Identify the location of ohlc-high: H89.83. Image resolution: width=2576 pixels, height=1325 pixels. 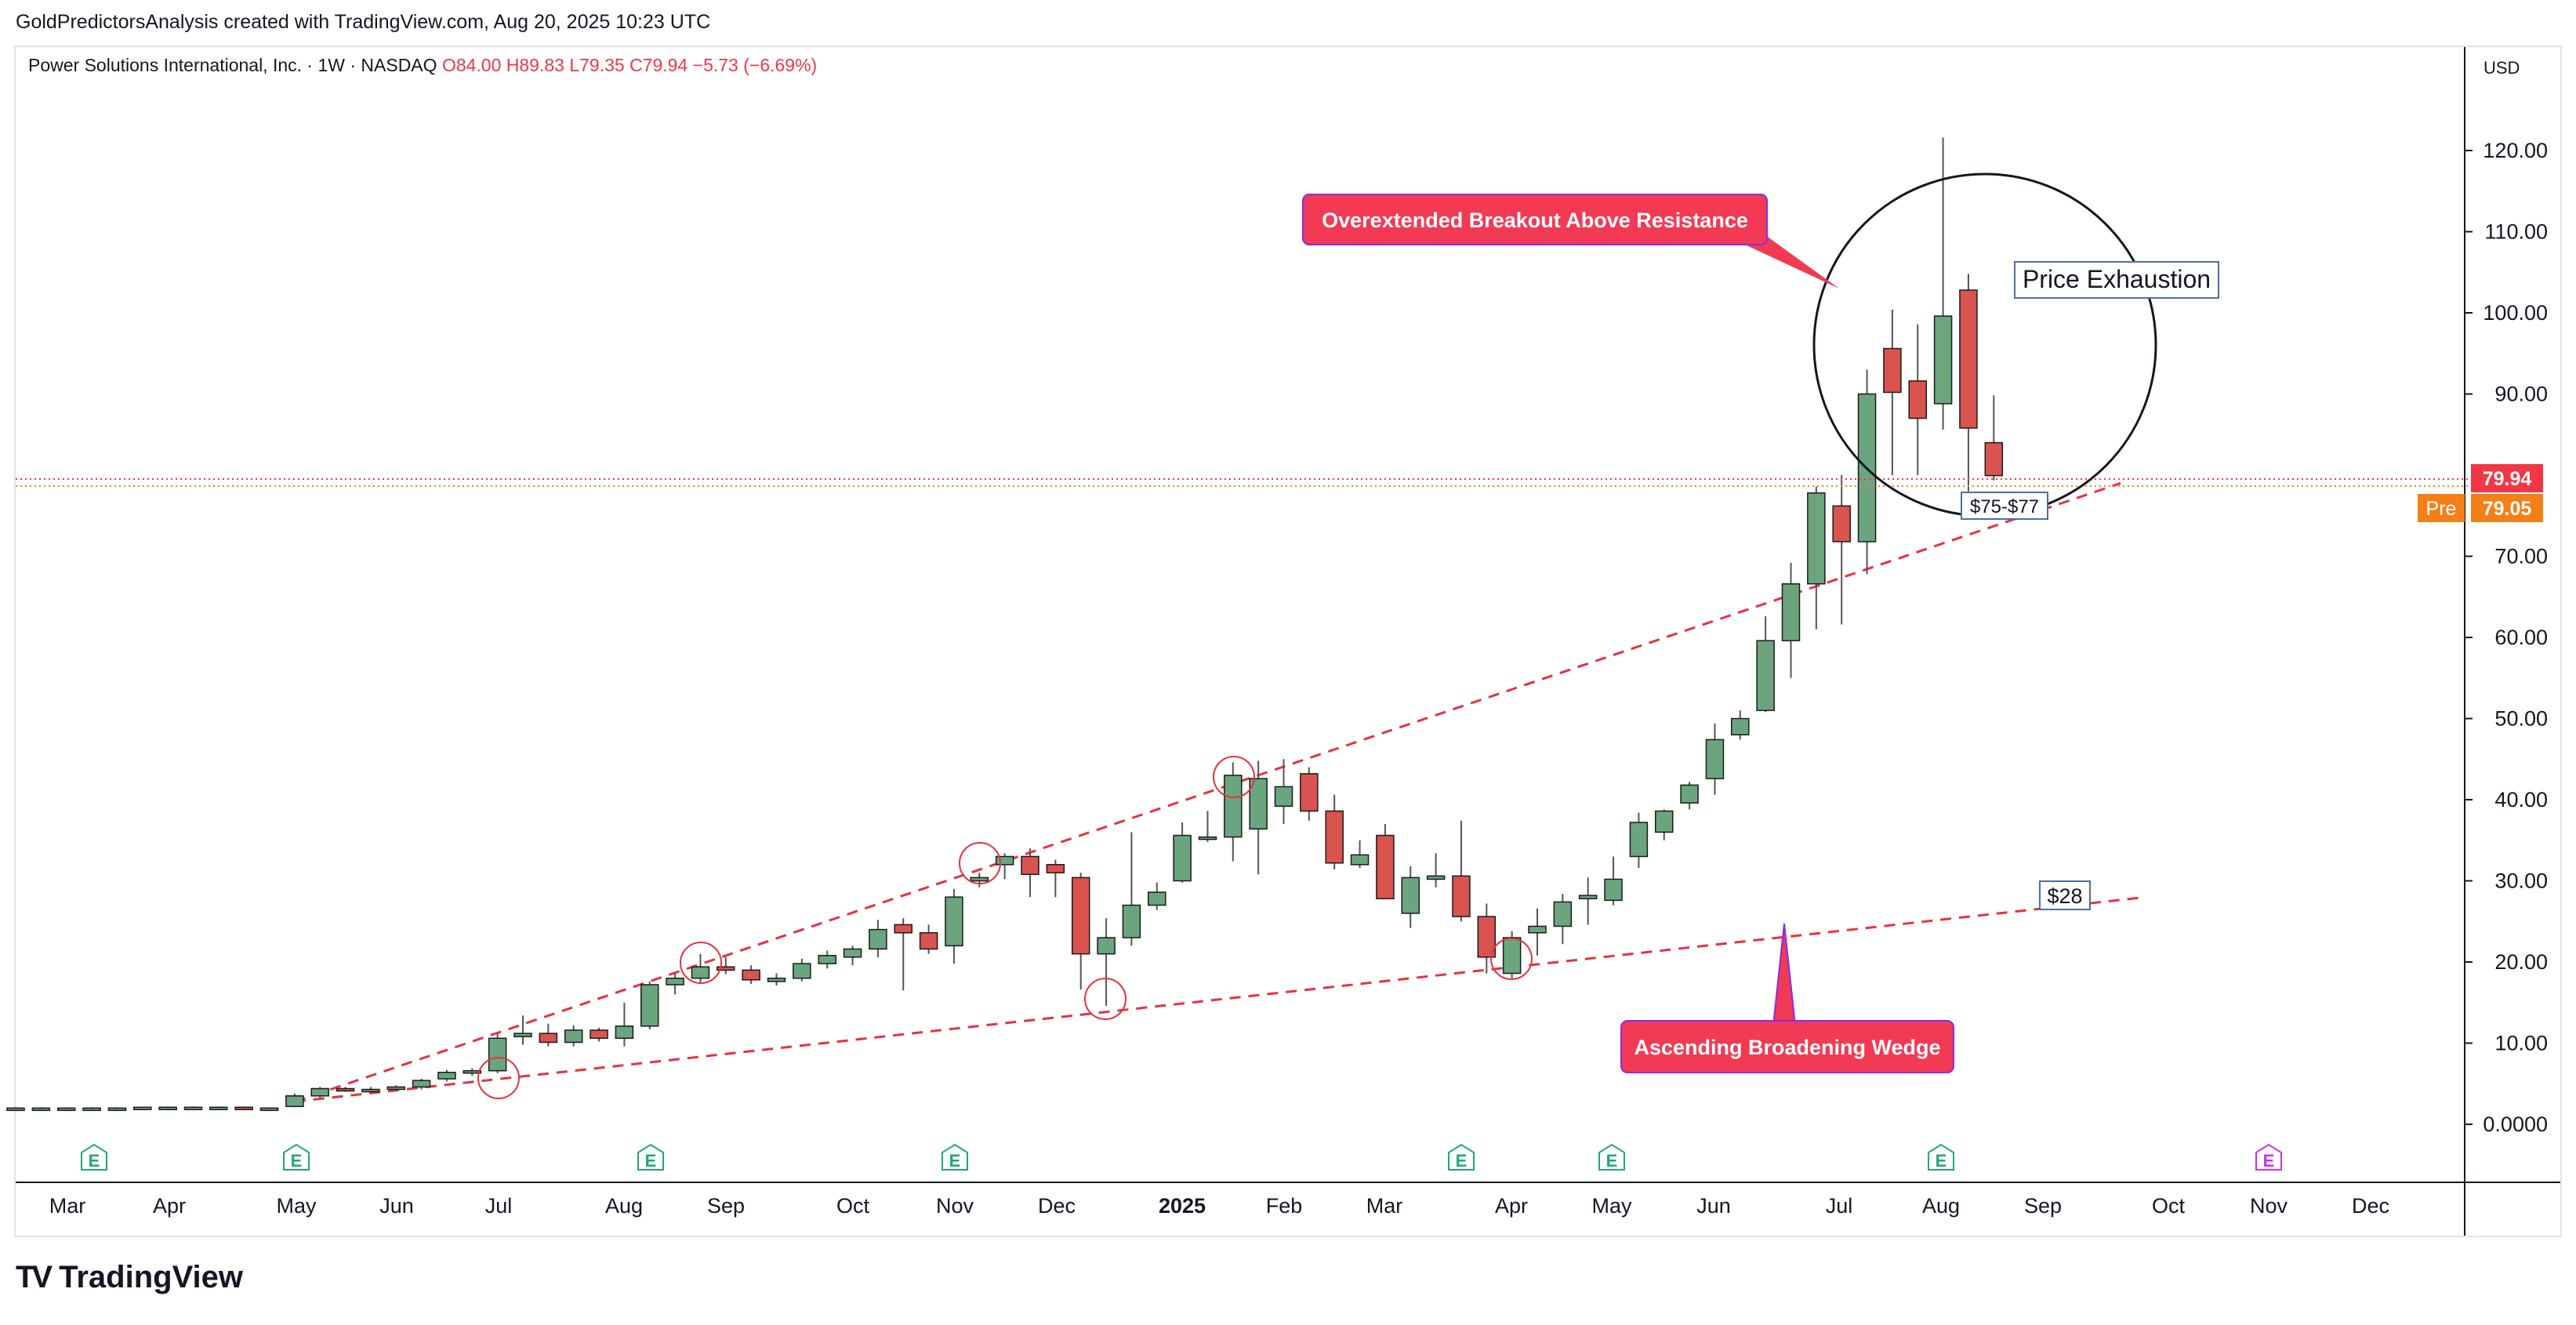
(535, 65).